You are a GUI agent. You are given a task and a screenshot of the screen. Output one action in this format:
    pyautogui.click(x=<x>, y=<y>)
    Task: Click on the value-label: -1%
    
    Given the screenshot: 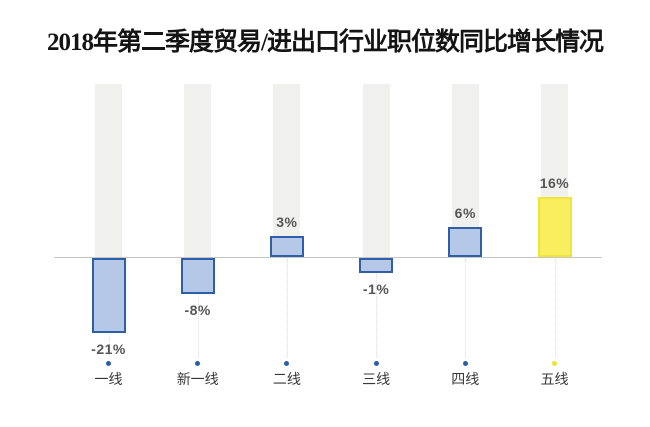 What is the action you would take?
    pyautogui.click(x=376, y=289)
    